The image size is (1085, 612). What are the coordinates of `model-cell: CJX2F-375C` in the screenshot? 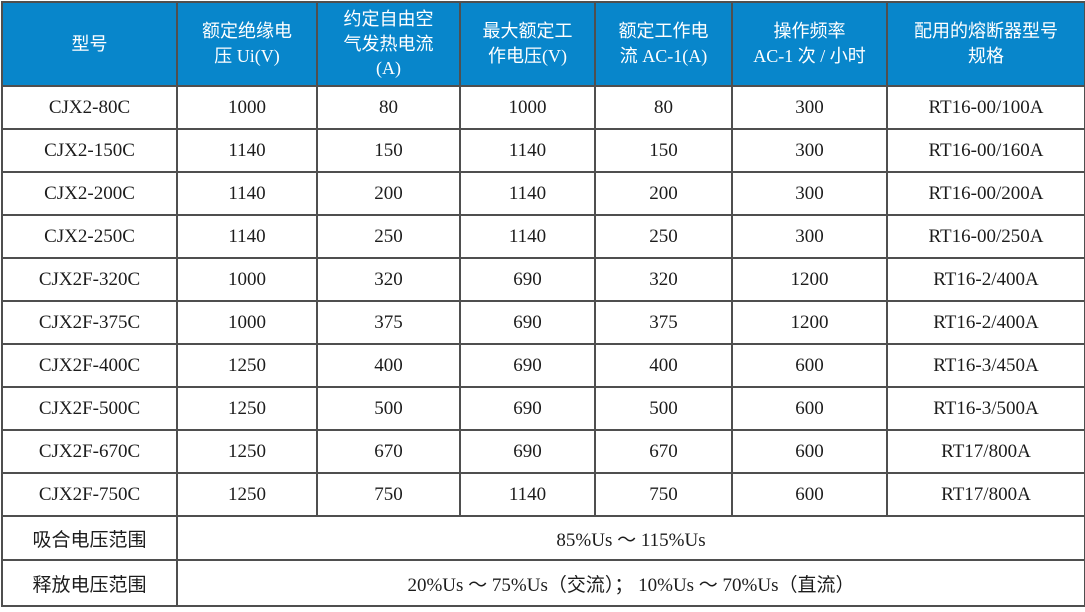 It's located at (89, 322).